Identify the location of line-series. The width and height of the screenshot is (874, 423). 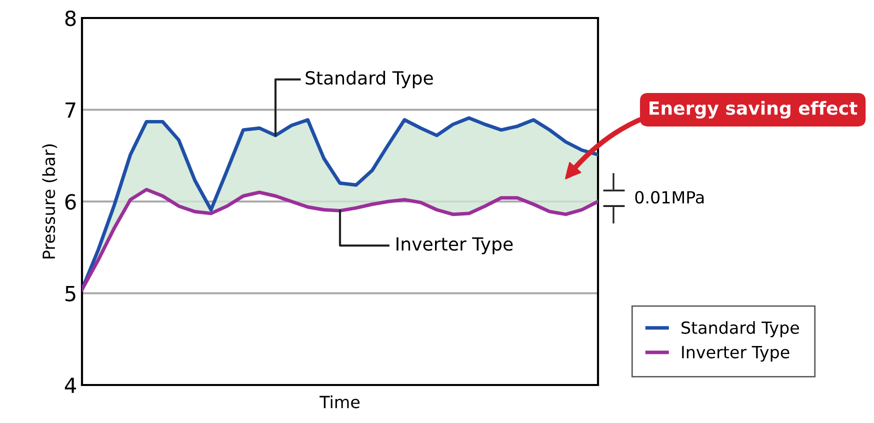
(340, 240).